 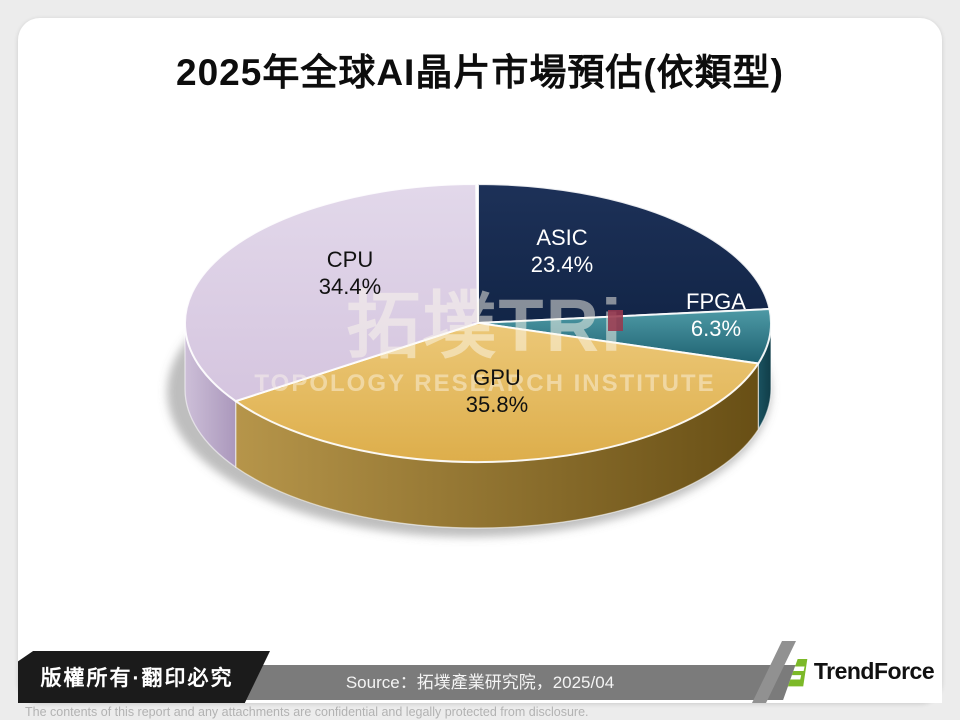 What do you see at coordinates (615, 320) in the screenshot?
I see `watermark-red-dot` at bounding box center [615, 320].